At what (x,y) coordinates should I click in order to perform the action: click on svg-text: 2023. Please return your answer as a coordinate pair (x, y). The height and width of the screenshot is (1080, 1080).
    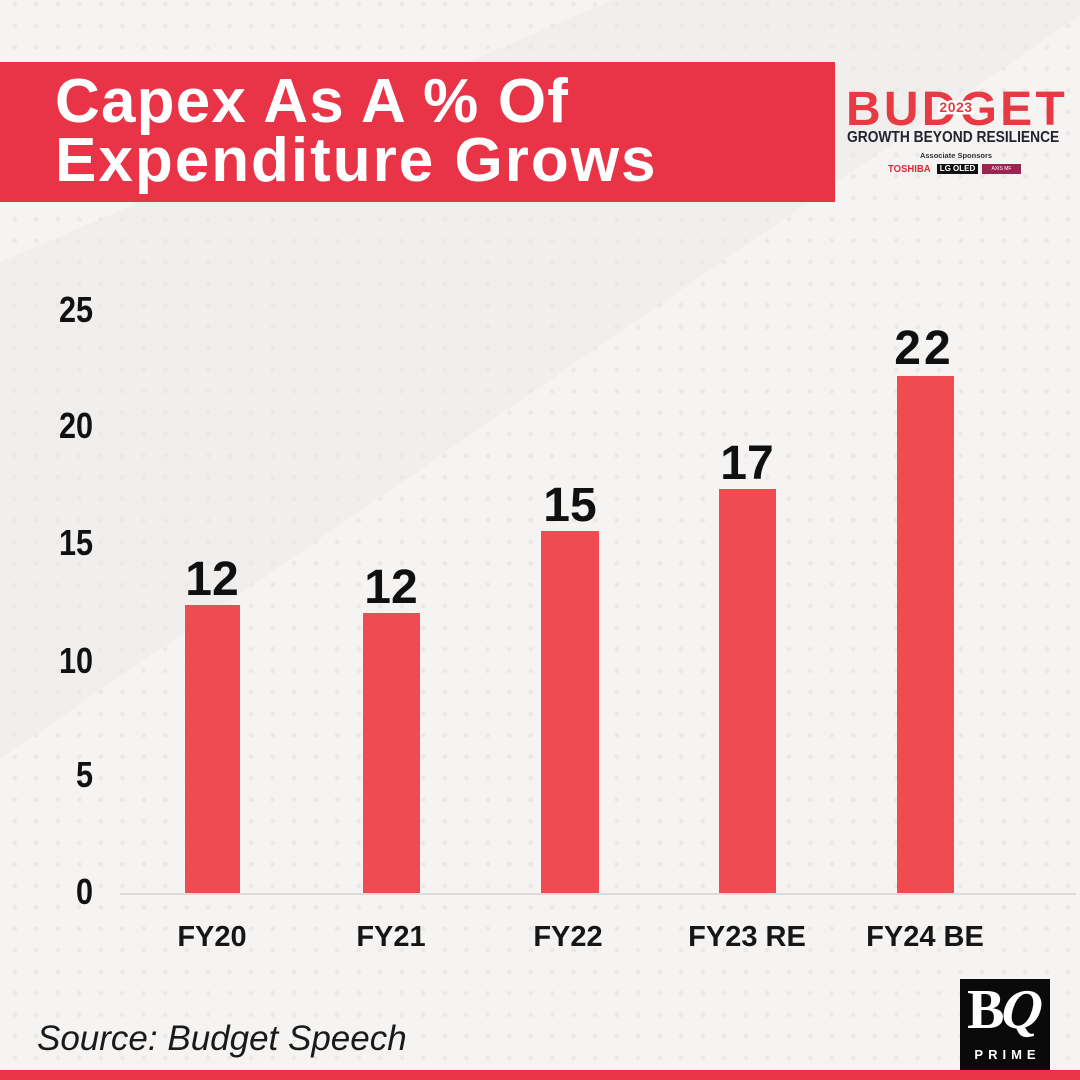
    Looking at the image, I should click on (955, 107).